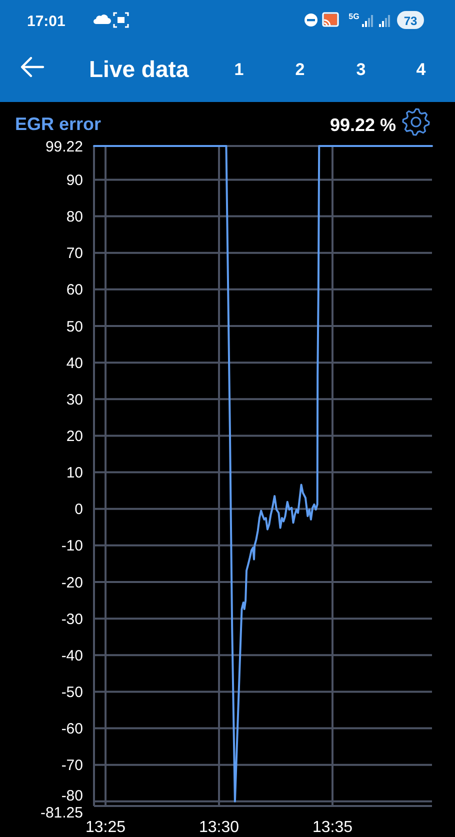 The image size is (455, 837). I want to click on y-tick-label: 80, so click(74, 217).